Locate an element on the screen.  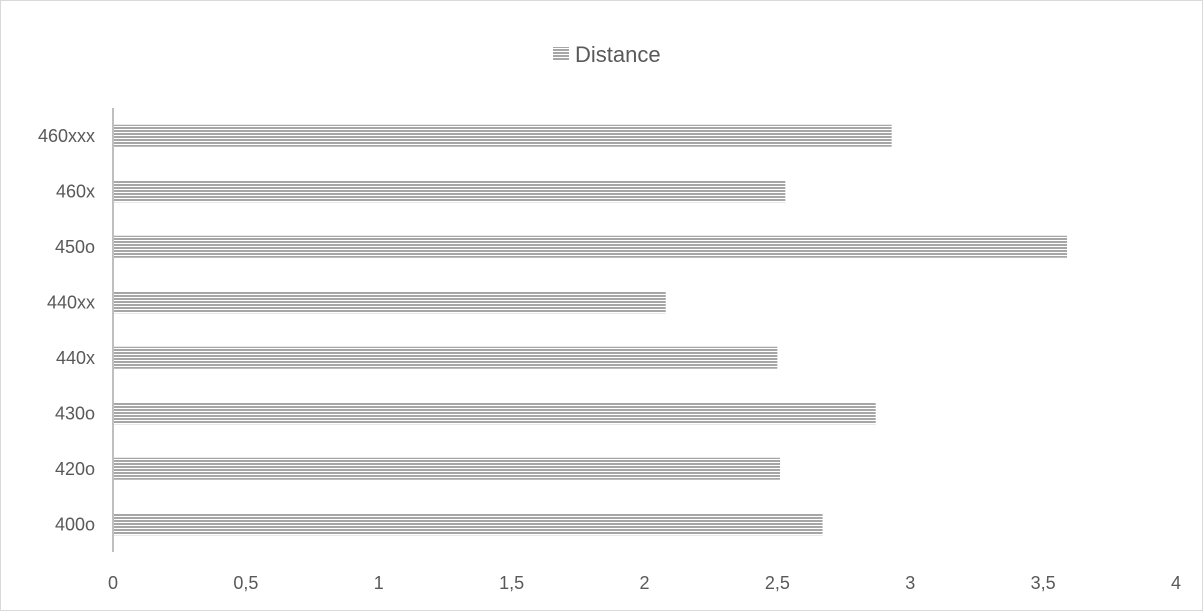
x-tick-label: 0 is located at coordinates (113, 583).